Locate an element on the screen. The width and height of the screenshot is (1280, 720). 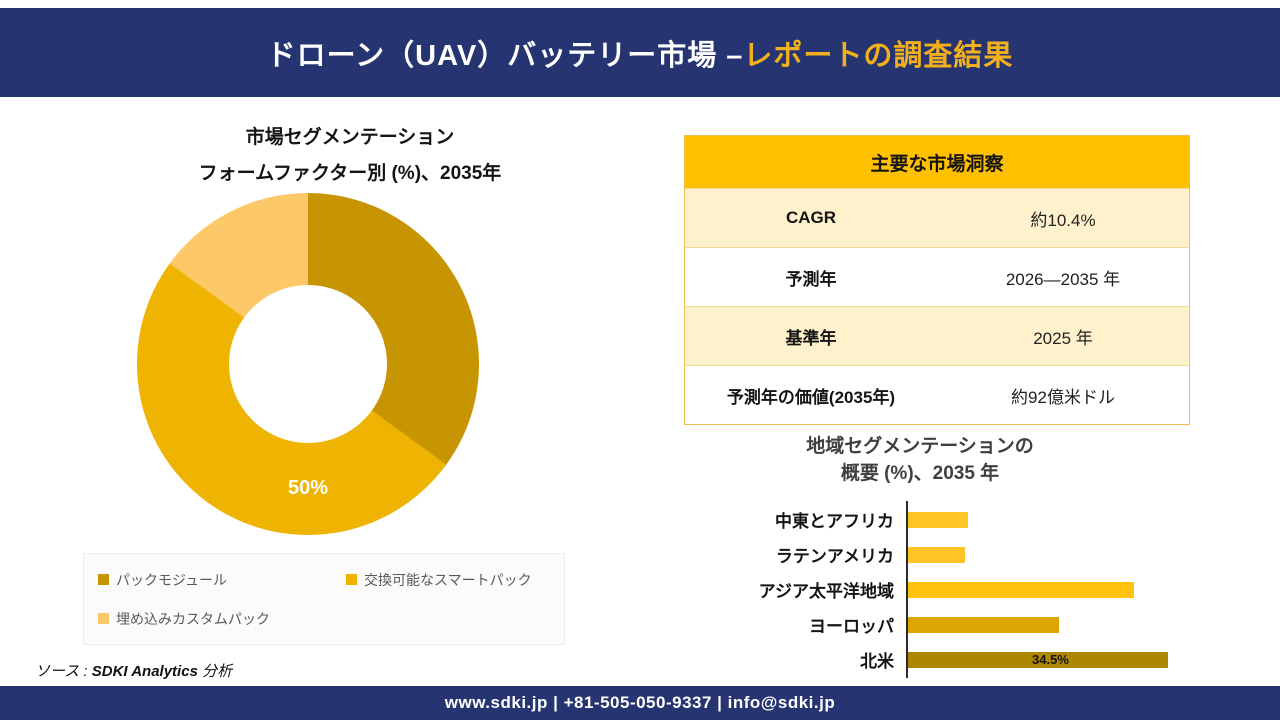
table-row-label: CAGR is located at coordinates (811, 217).